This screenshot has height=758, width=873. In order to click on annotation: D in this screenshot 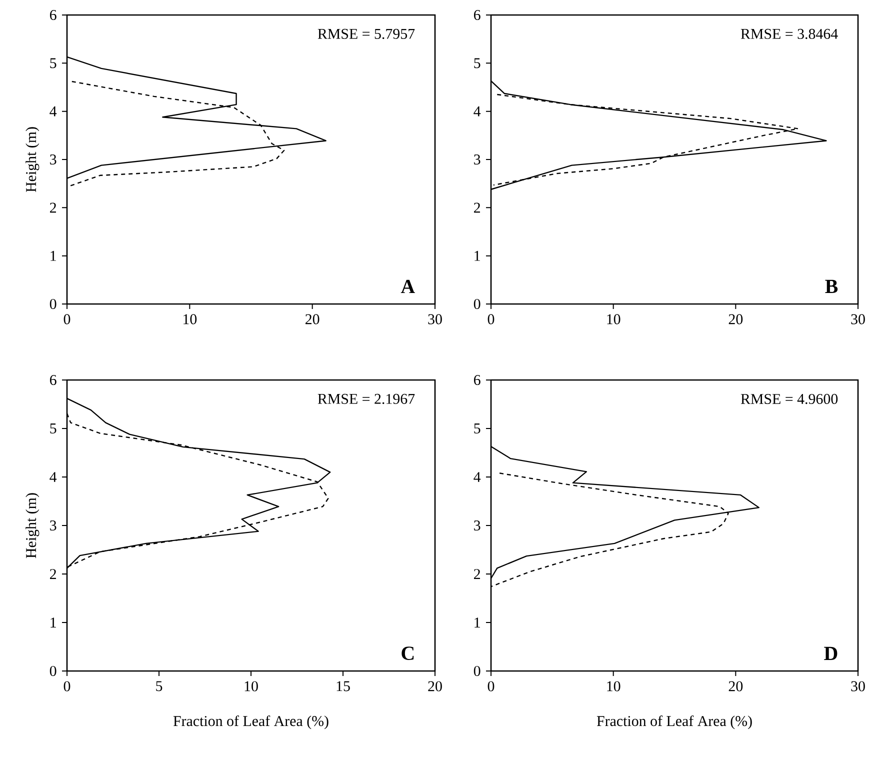, I will do `click(831, 653)`.